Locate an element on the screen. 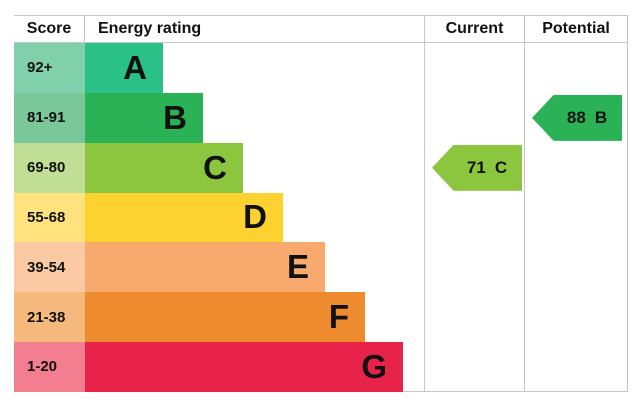  band-bar: A is located at coordinates (124, 68).